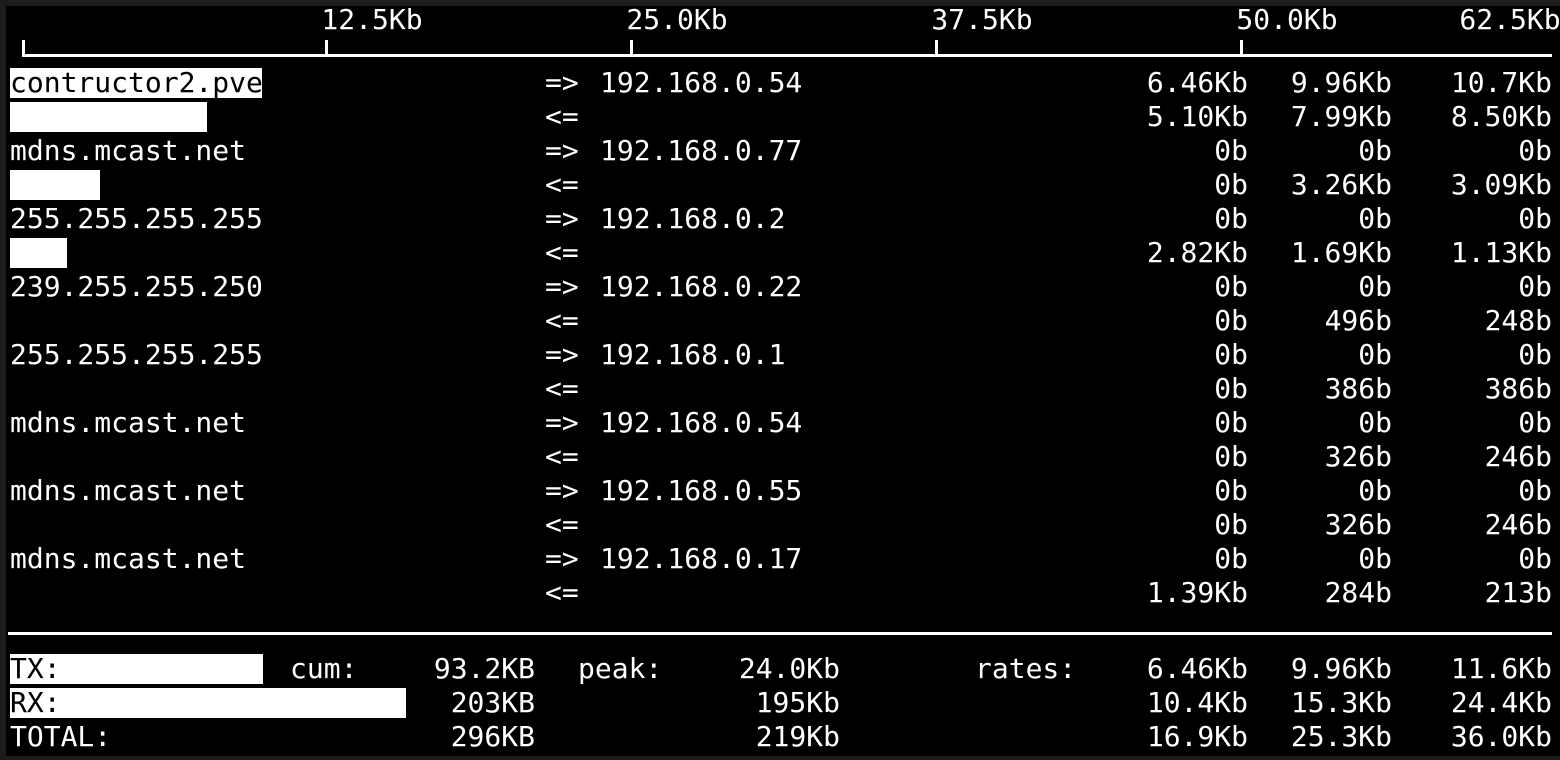  I want to click on host-name: 255.255.255.255, so click(136, 218).